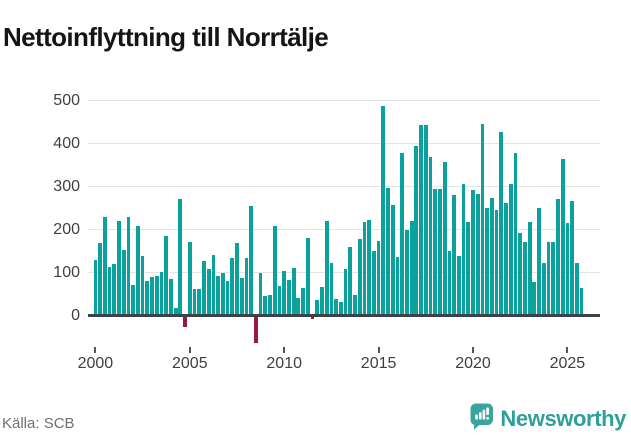  Describe the element at coordinates (137, 270) in the screenshot. I see `bar-2002-q2` at that location.